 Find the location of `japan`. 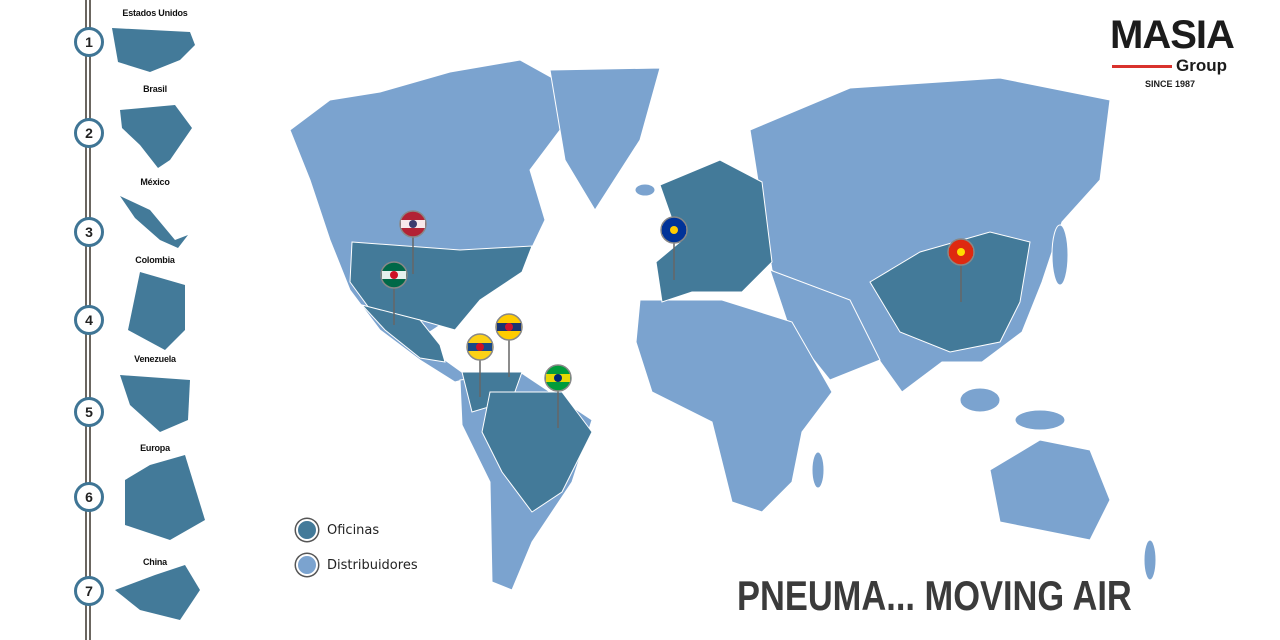

japan is located at coordinates (1060, 255).